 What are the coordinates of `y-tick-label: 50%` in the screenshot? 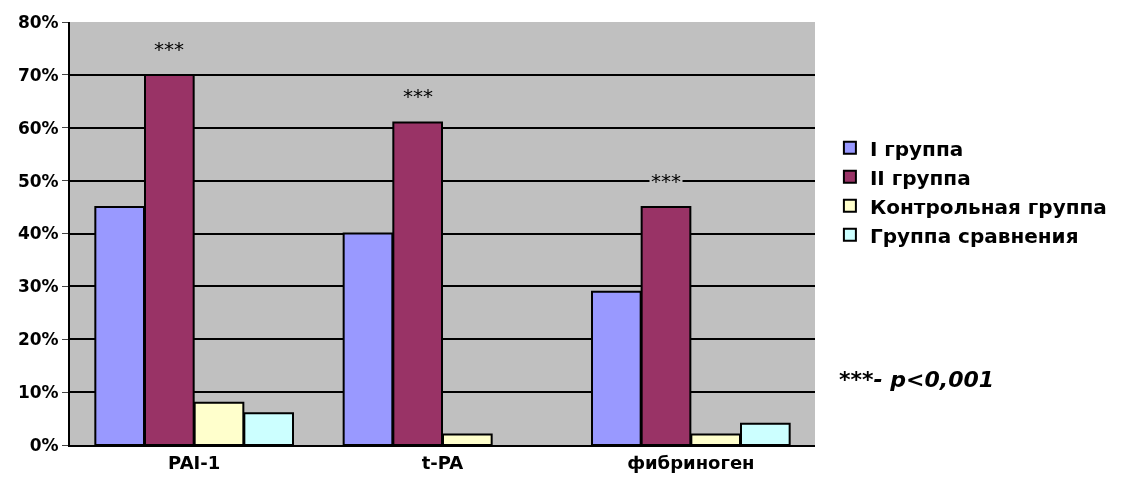 It's located at (38, 180).